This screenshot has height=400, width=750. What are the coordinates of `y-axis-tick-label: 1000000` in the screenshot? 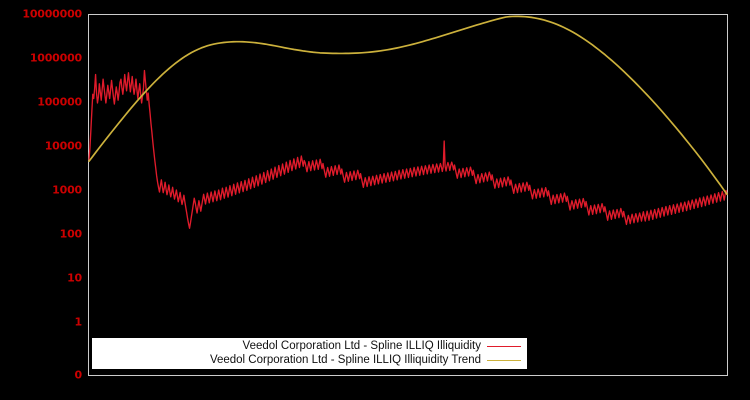 It's located at (55, 58).